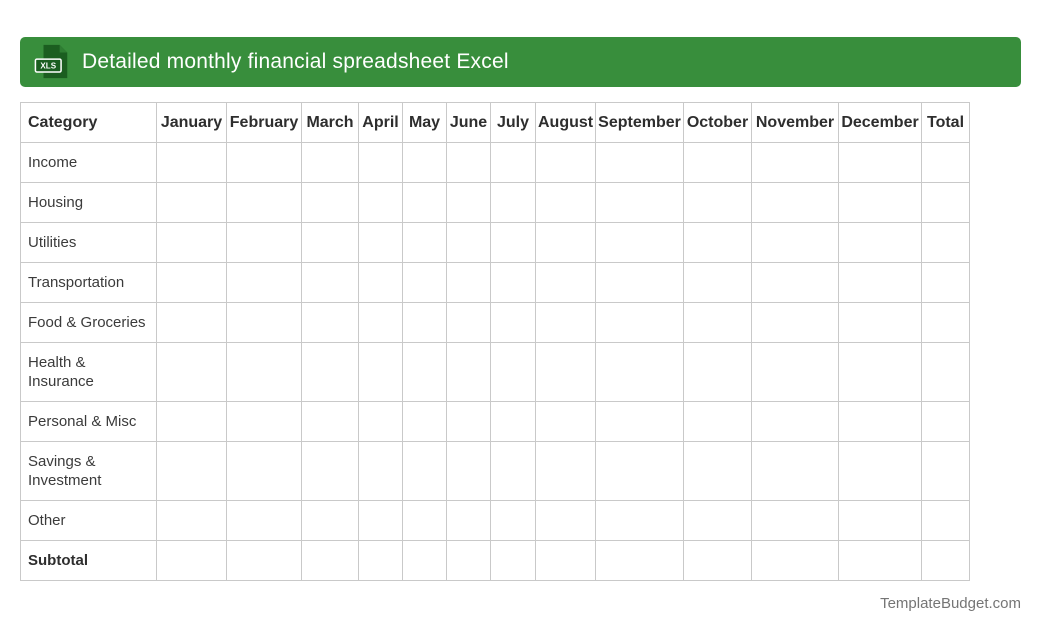 Image resolution: width=1040 pixels, height=638 pixels. Describe the element at coordinates (88, 322) in the screenshot. I see `row-label: Food & Groceries` at that location.